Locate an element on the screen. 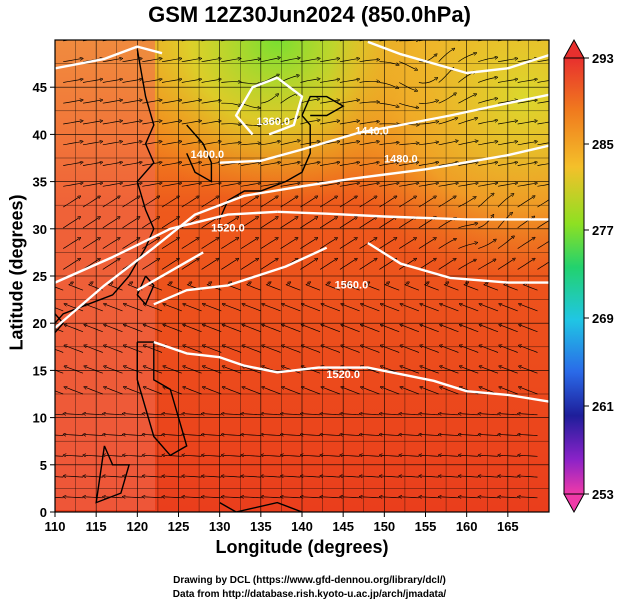 This screenshot has height=605, width=619. x-tick-label: 115 is located at coordinates (96, 526).